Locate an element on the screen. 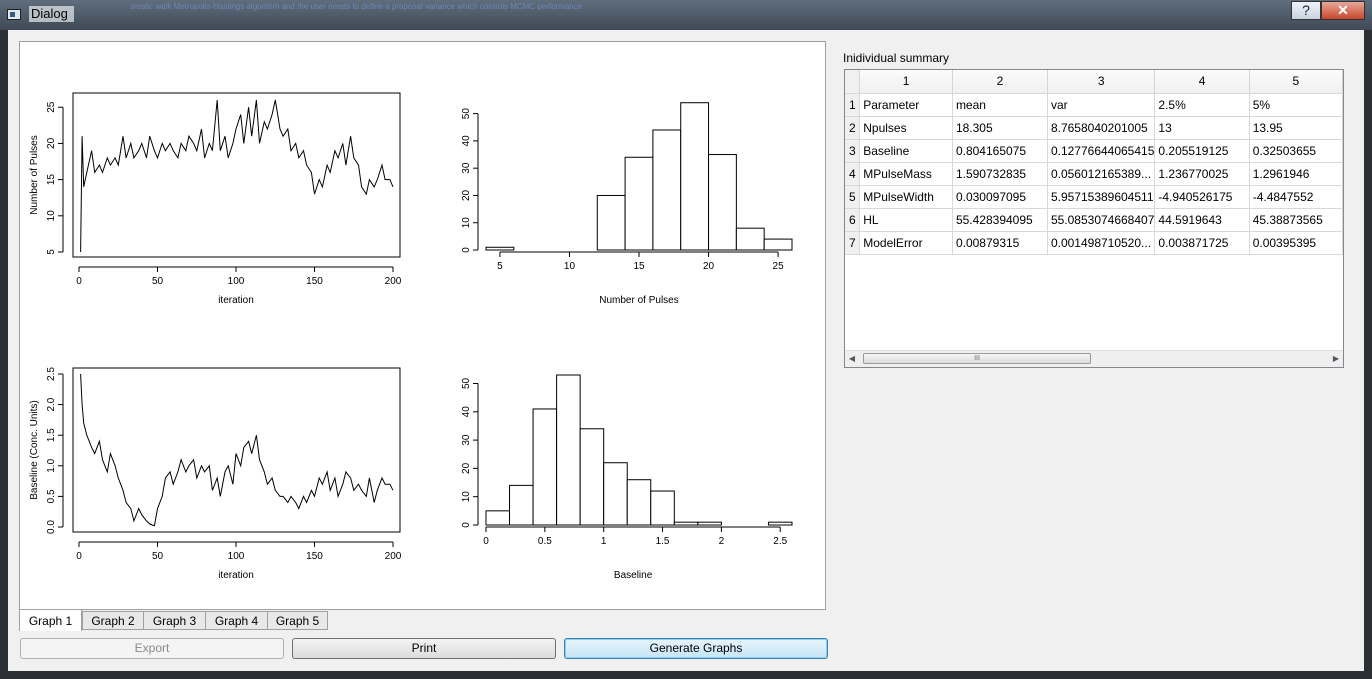  table-row: 1 Parameter mean var 2.5% 5% is located at coordinates (1094, 105).